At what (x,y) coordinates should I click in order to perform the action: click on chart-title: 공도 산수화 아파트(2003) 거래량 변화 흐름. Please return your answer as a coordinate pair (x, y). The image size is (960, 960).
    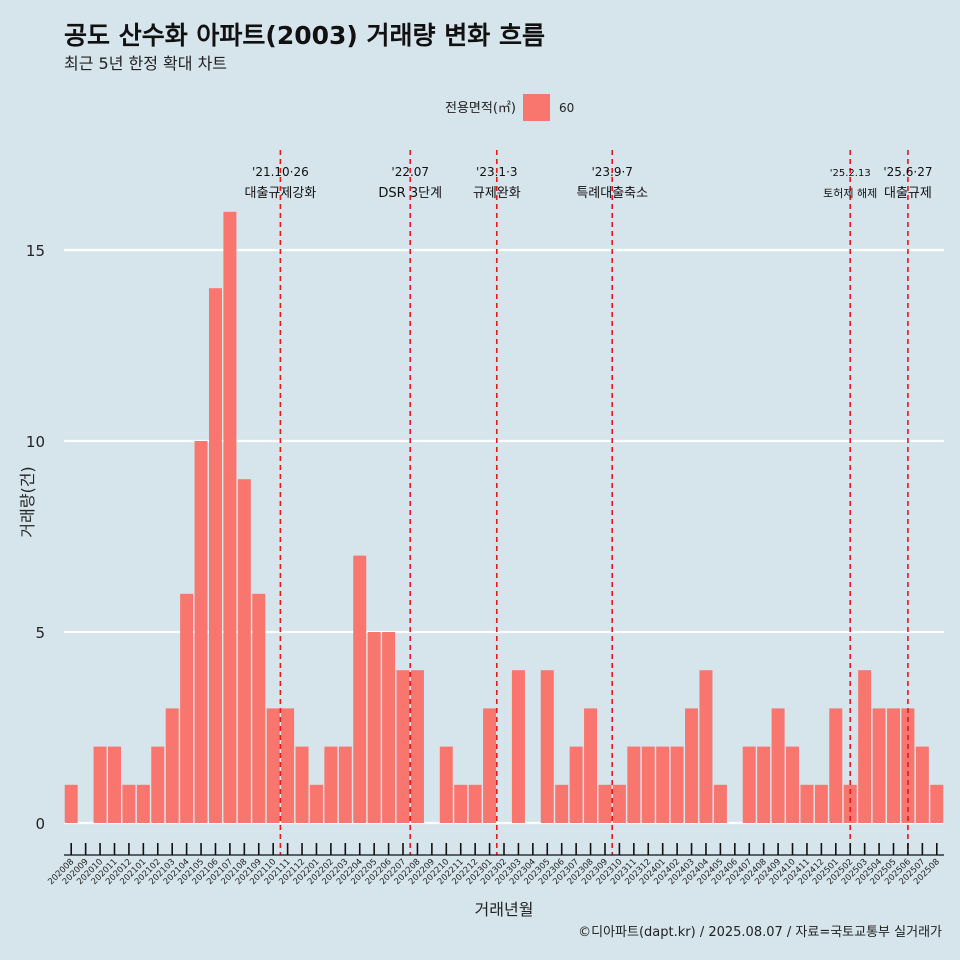
    Looking at the image, I should click on (304, 35).